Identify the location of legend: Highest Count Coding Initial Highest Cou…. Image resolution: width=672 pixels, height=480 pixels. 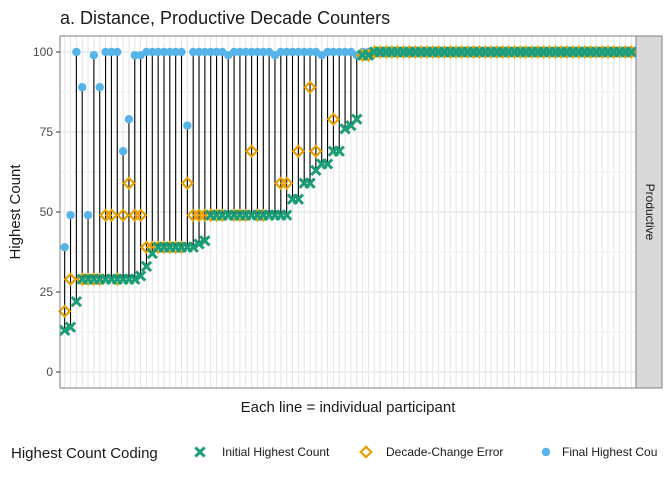
(334, 453).